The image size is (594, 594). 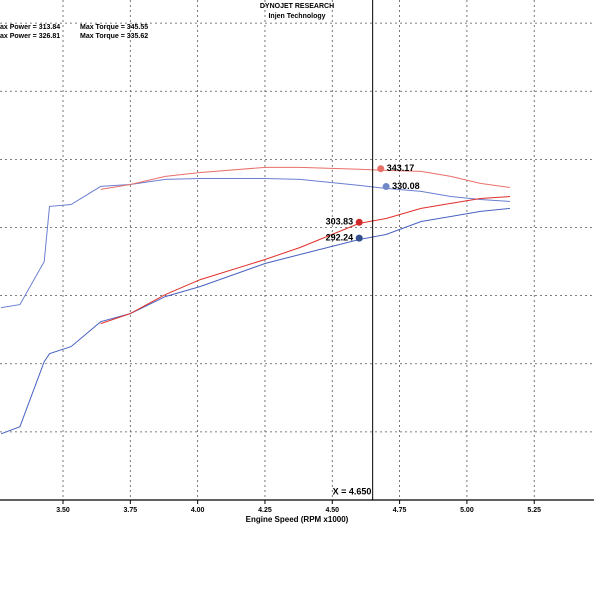 I want to click on stat: Max Torque = 345.55, so click(x=114, y=27).